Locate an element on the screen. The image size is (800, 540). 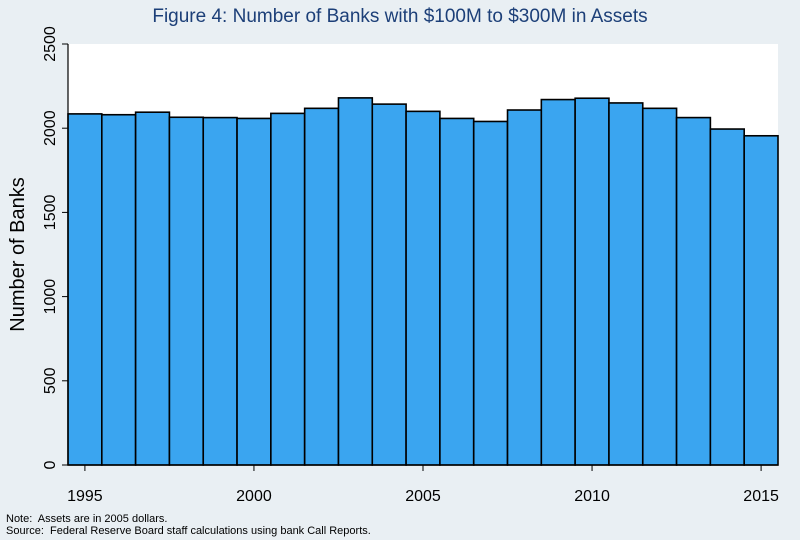
y-tick-label: 2000 is located at coordinates (50, 128).